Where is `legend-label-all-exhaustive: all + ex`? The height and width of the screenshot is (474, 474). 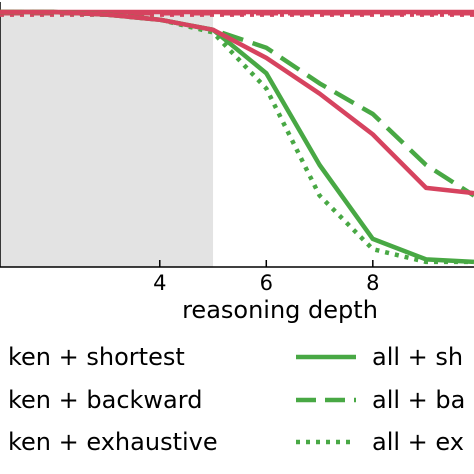 legend-label-all-exhaustive: all + ex is located at coordinates (418, 442).